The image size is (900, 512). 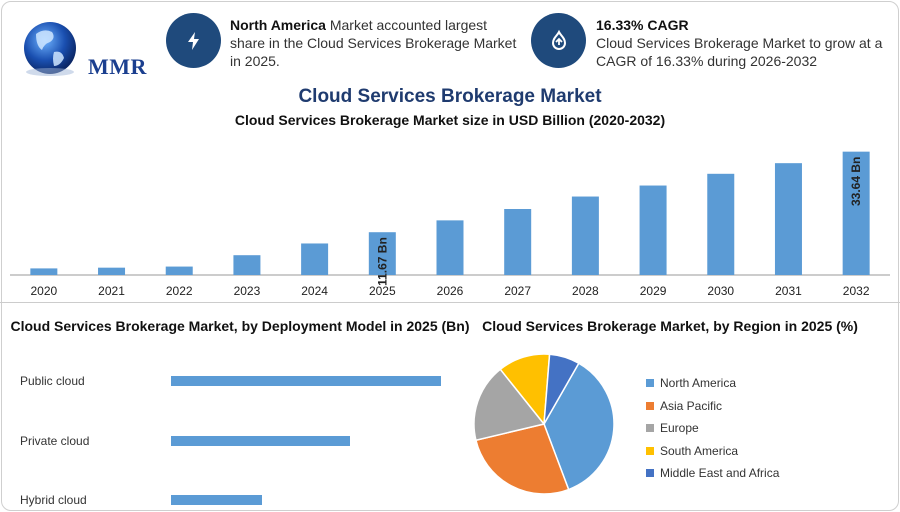 I want to click on lightning-icon, so click(x=193, y=40).